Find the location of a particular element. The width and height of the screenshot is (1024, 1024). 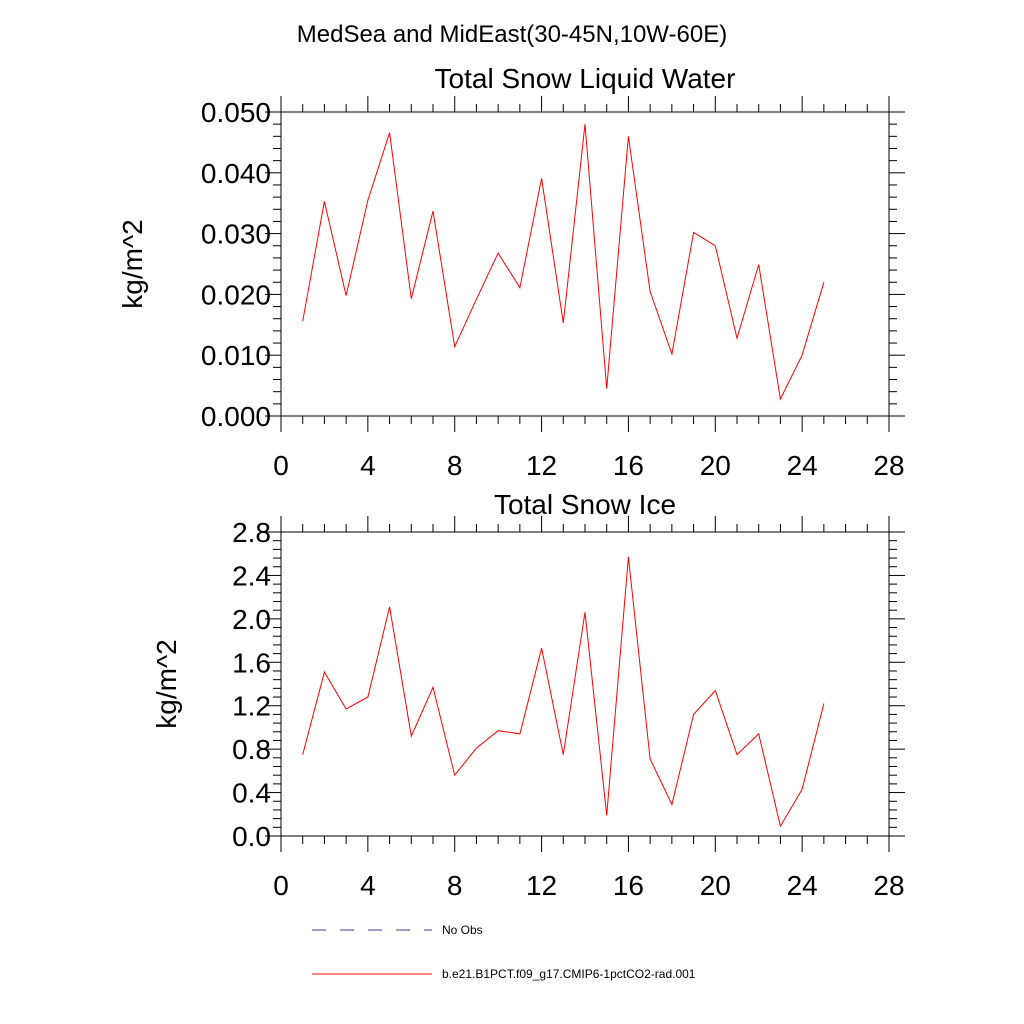

y-tick-label: 0.8 is located at coordinates (251, 749).